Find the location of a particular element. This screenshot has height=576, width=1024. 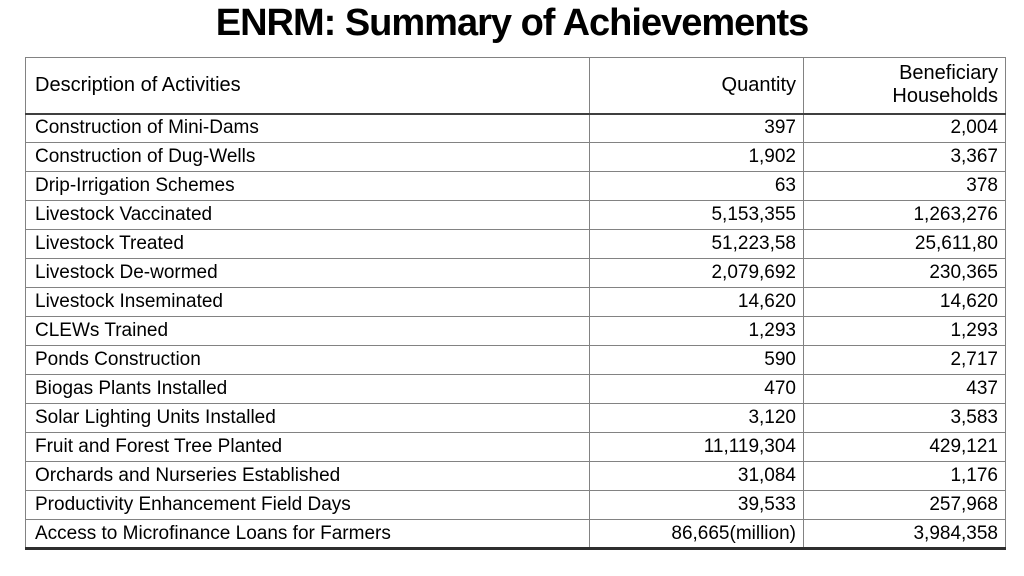

table-row: Construction of Mini-Dams 397 2,004 is located at coordinates (515, 128).